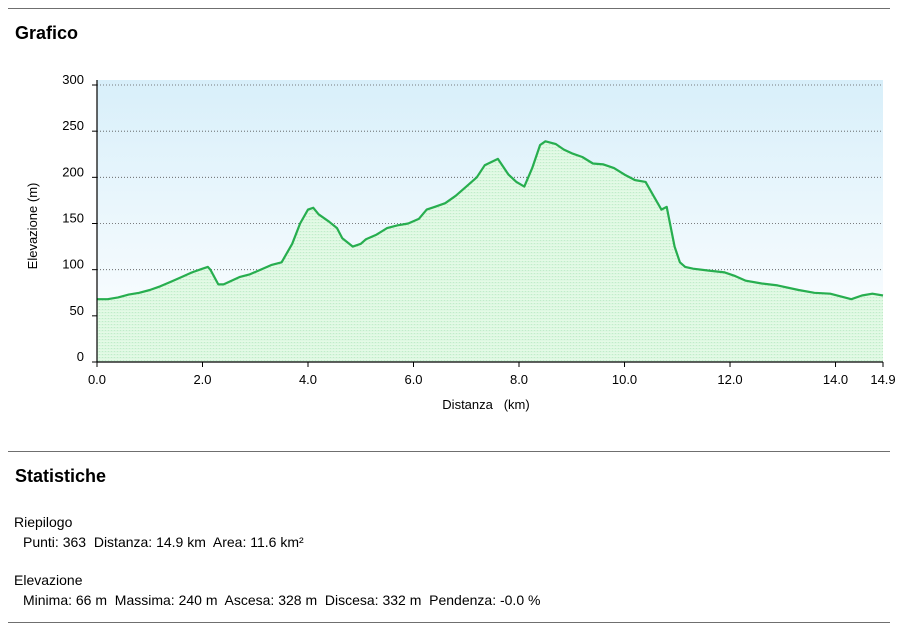  I want to click on bottom-rule, so click(449, 622).